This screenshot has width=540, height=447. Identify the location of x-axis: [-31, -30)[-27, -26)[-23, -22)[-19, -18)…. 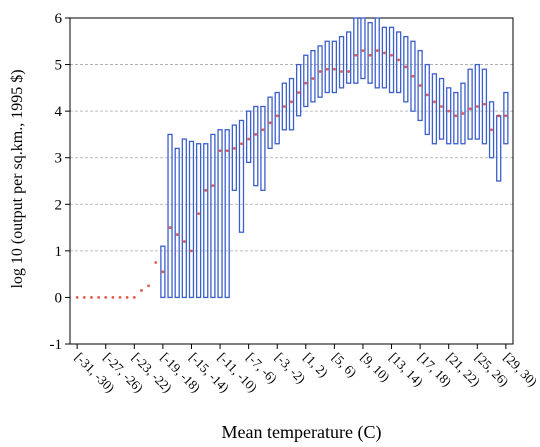
(306, 369).